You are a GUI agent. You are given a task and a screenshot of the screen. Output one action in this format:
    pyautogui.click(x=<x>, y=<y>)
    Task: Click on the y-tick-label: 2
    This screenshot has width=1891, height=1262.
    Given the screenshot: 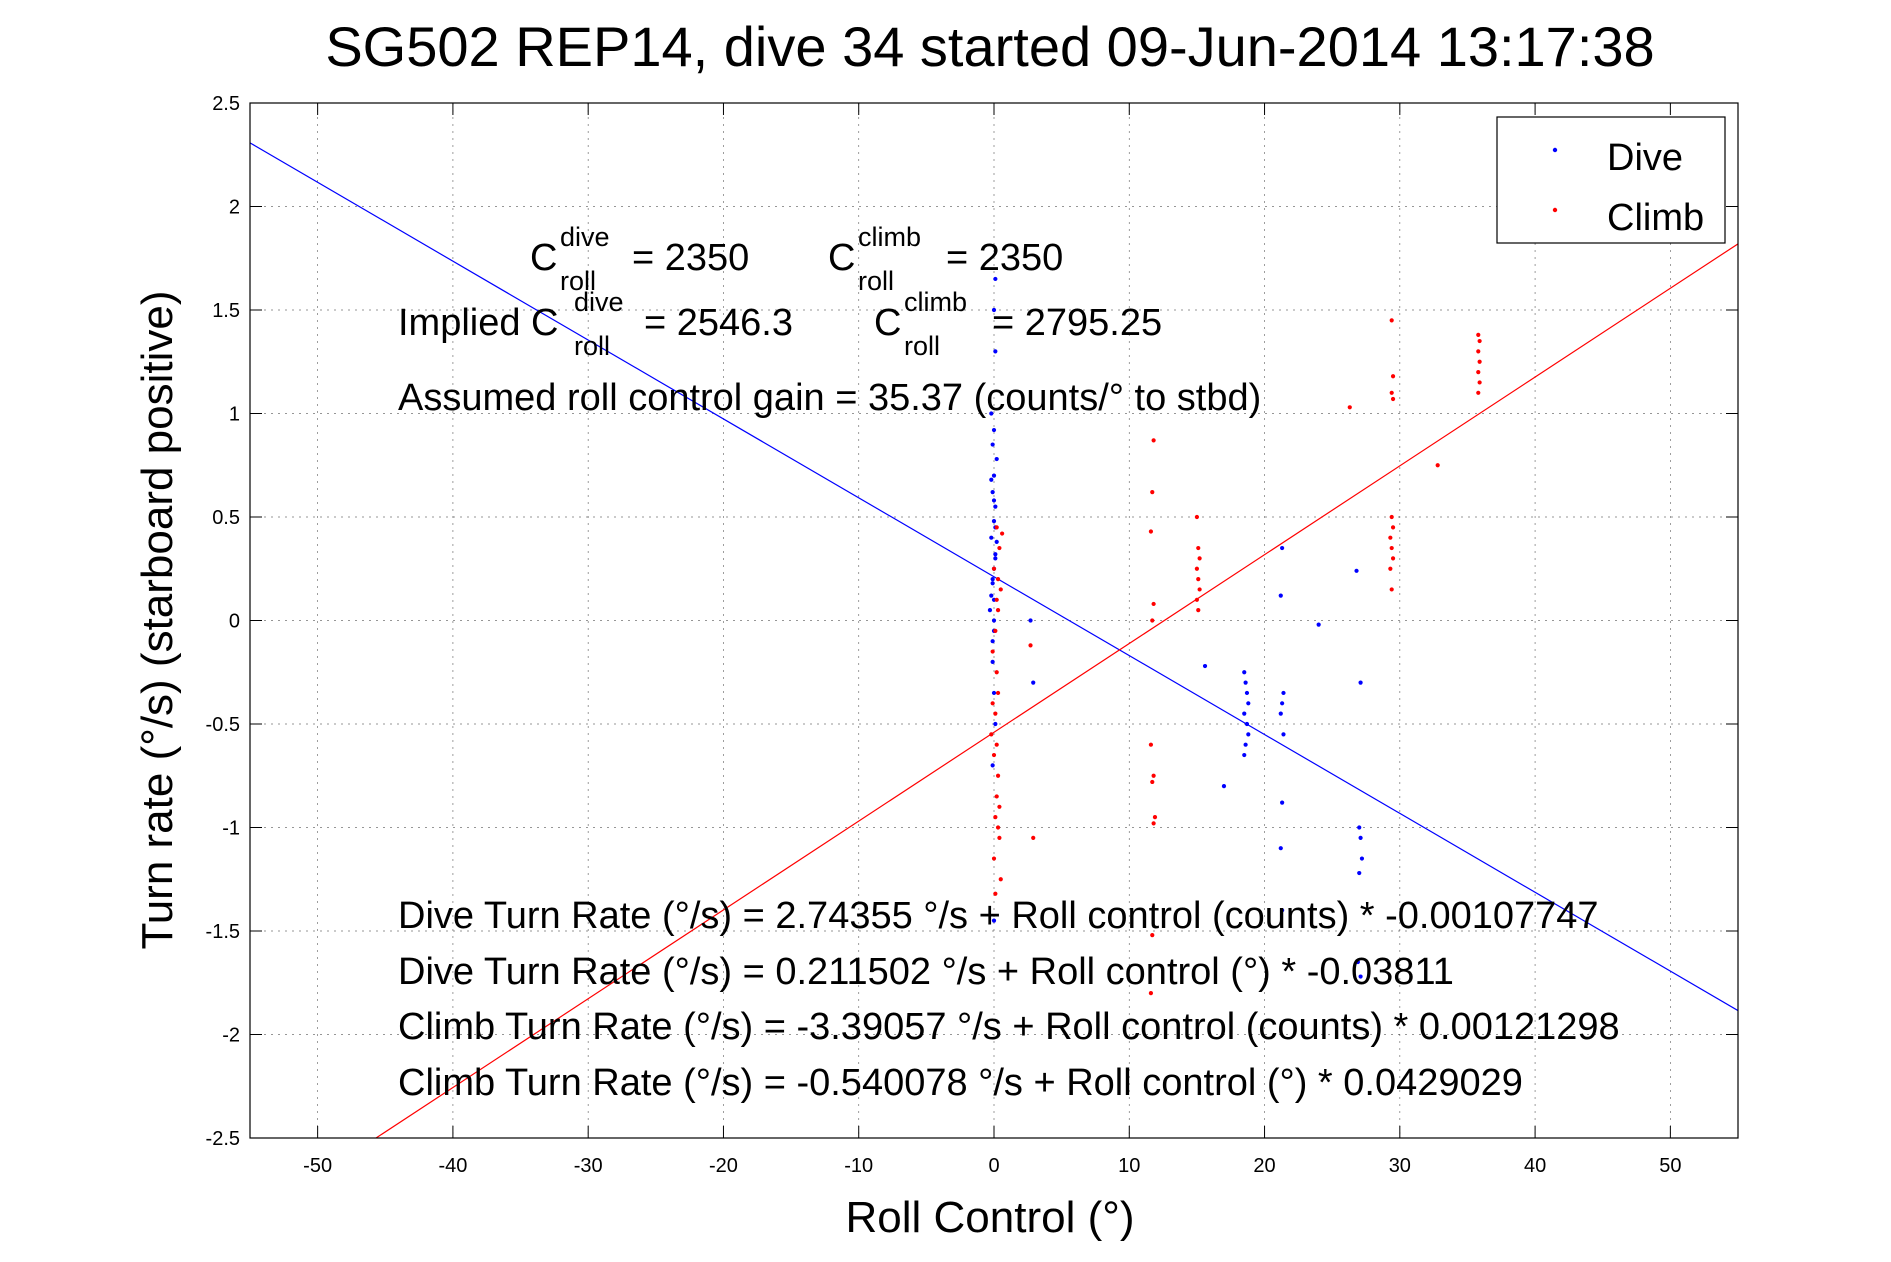 What is the action you would take?
    pyautogui.click(x=234, y=208)
    